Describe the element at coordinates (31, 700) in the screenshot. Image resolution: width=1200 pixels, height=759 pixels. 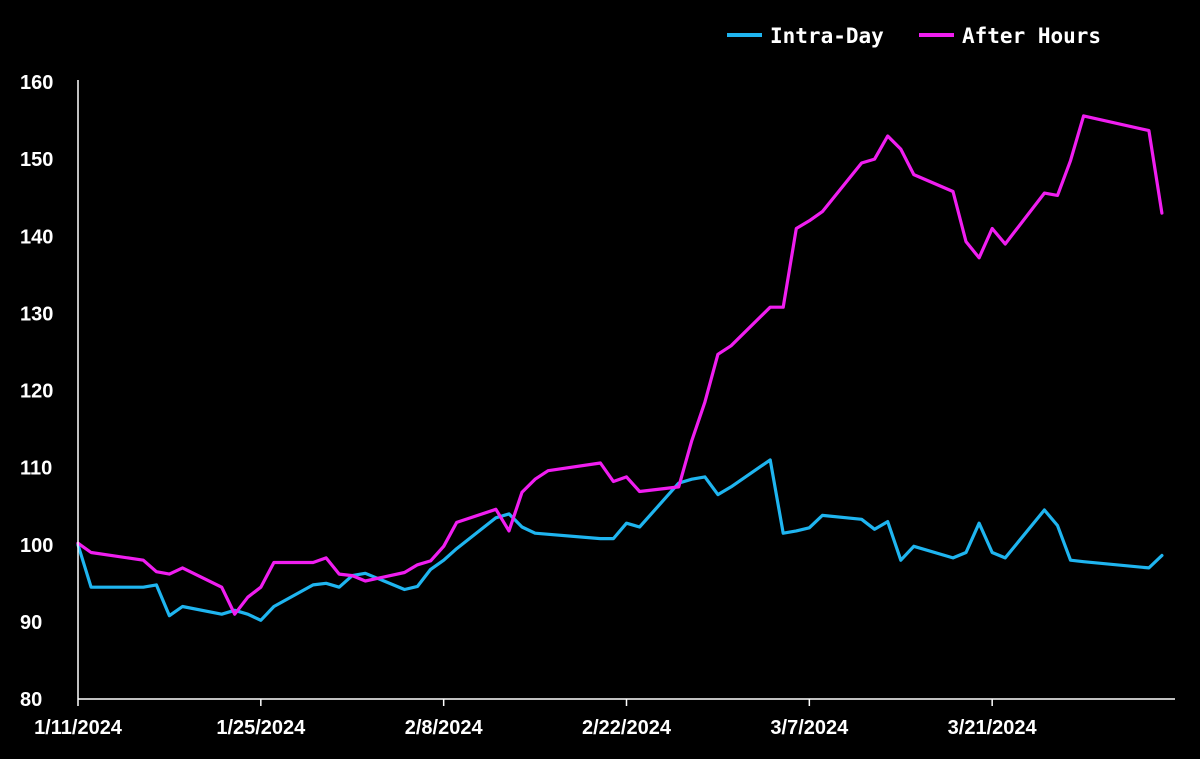
I see `y-tick-label: 80` at that location.